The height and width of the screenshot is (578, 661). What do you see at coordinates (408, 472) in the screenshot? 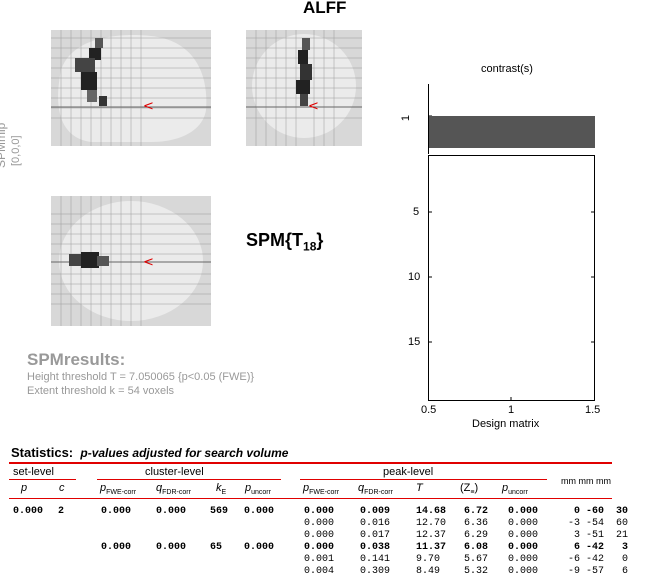
I see `peak-level-header: peak-level` at bounding box center [408, 472].